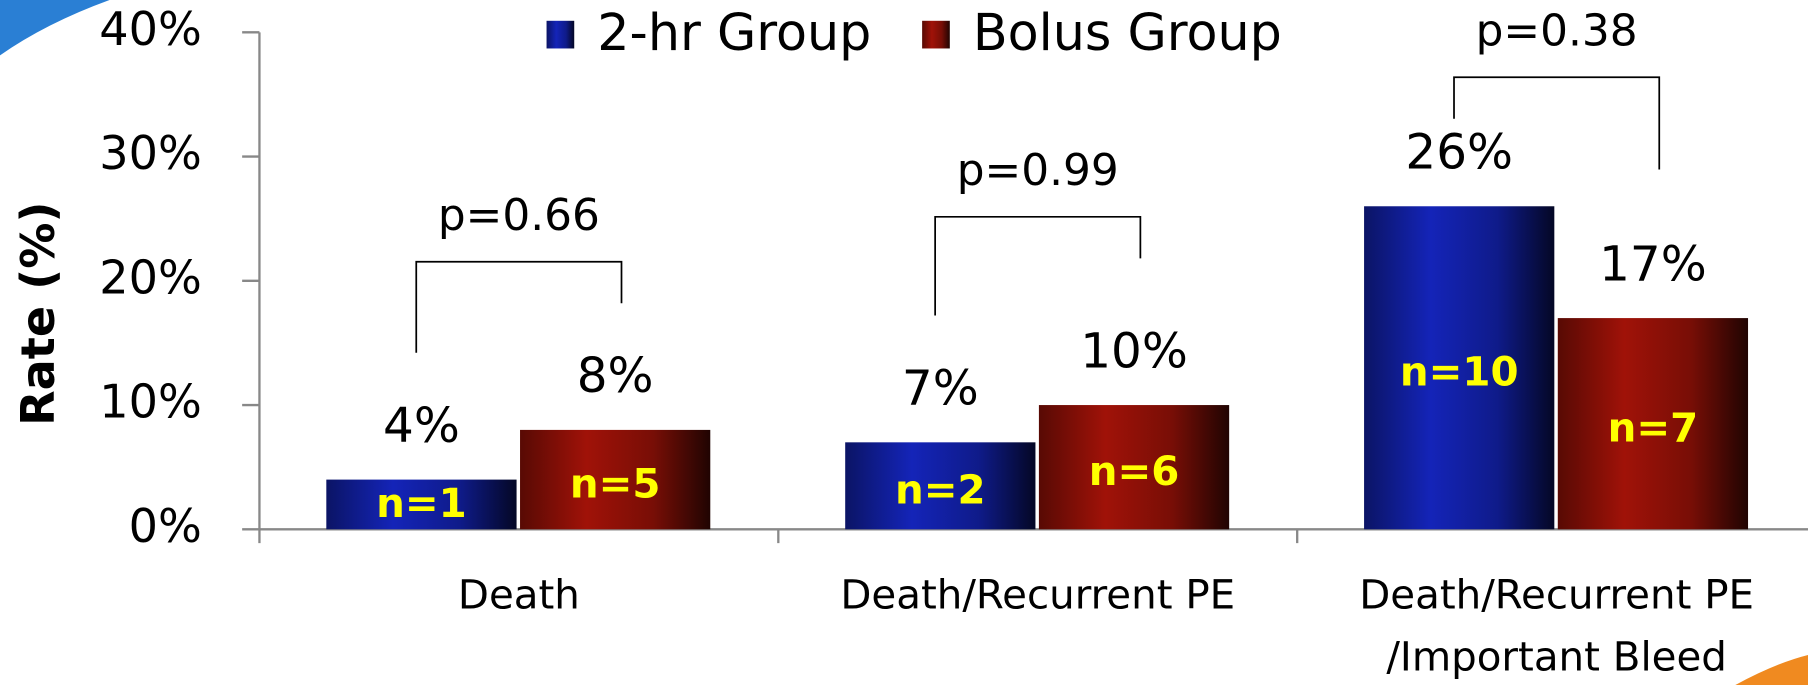  Describe the element at coordinates (1653, 428) in the screenshot. I see `n-label: n=7` at that location.